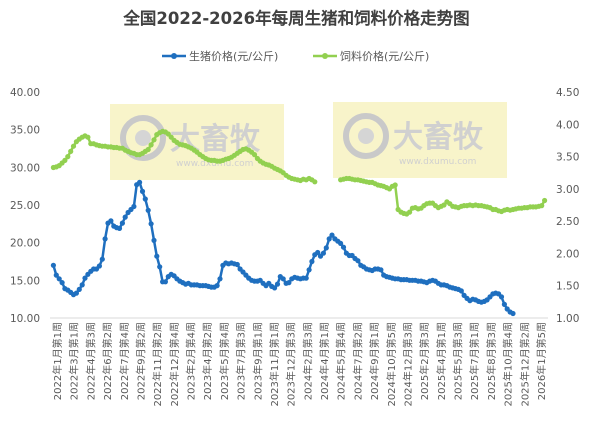  I want to click on x-tick-label: 2024年4月第1周, so click(324, 361).